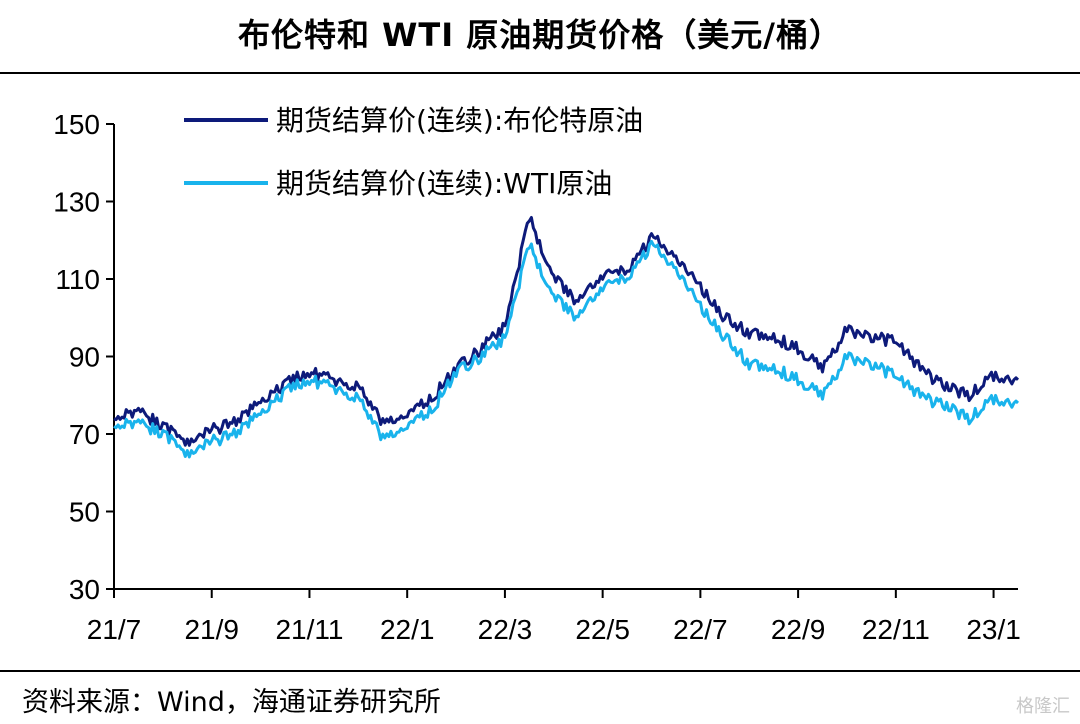 Image resolution: width=1080 pixels, height=724 pixels. I want to click on y-tick-label: 150, so click(76, 124).